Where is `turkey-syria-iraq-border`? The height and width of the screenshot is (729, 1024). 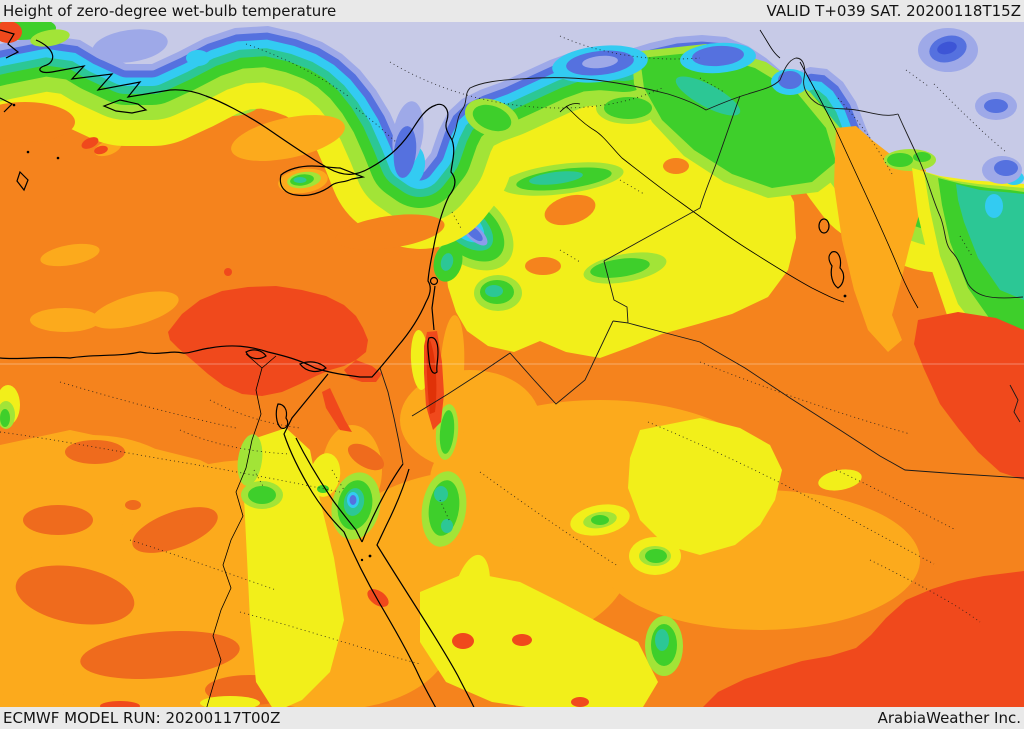
turkey-syria-iraq-border is located at coordinates (675, 99).